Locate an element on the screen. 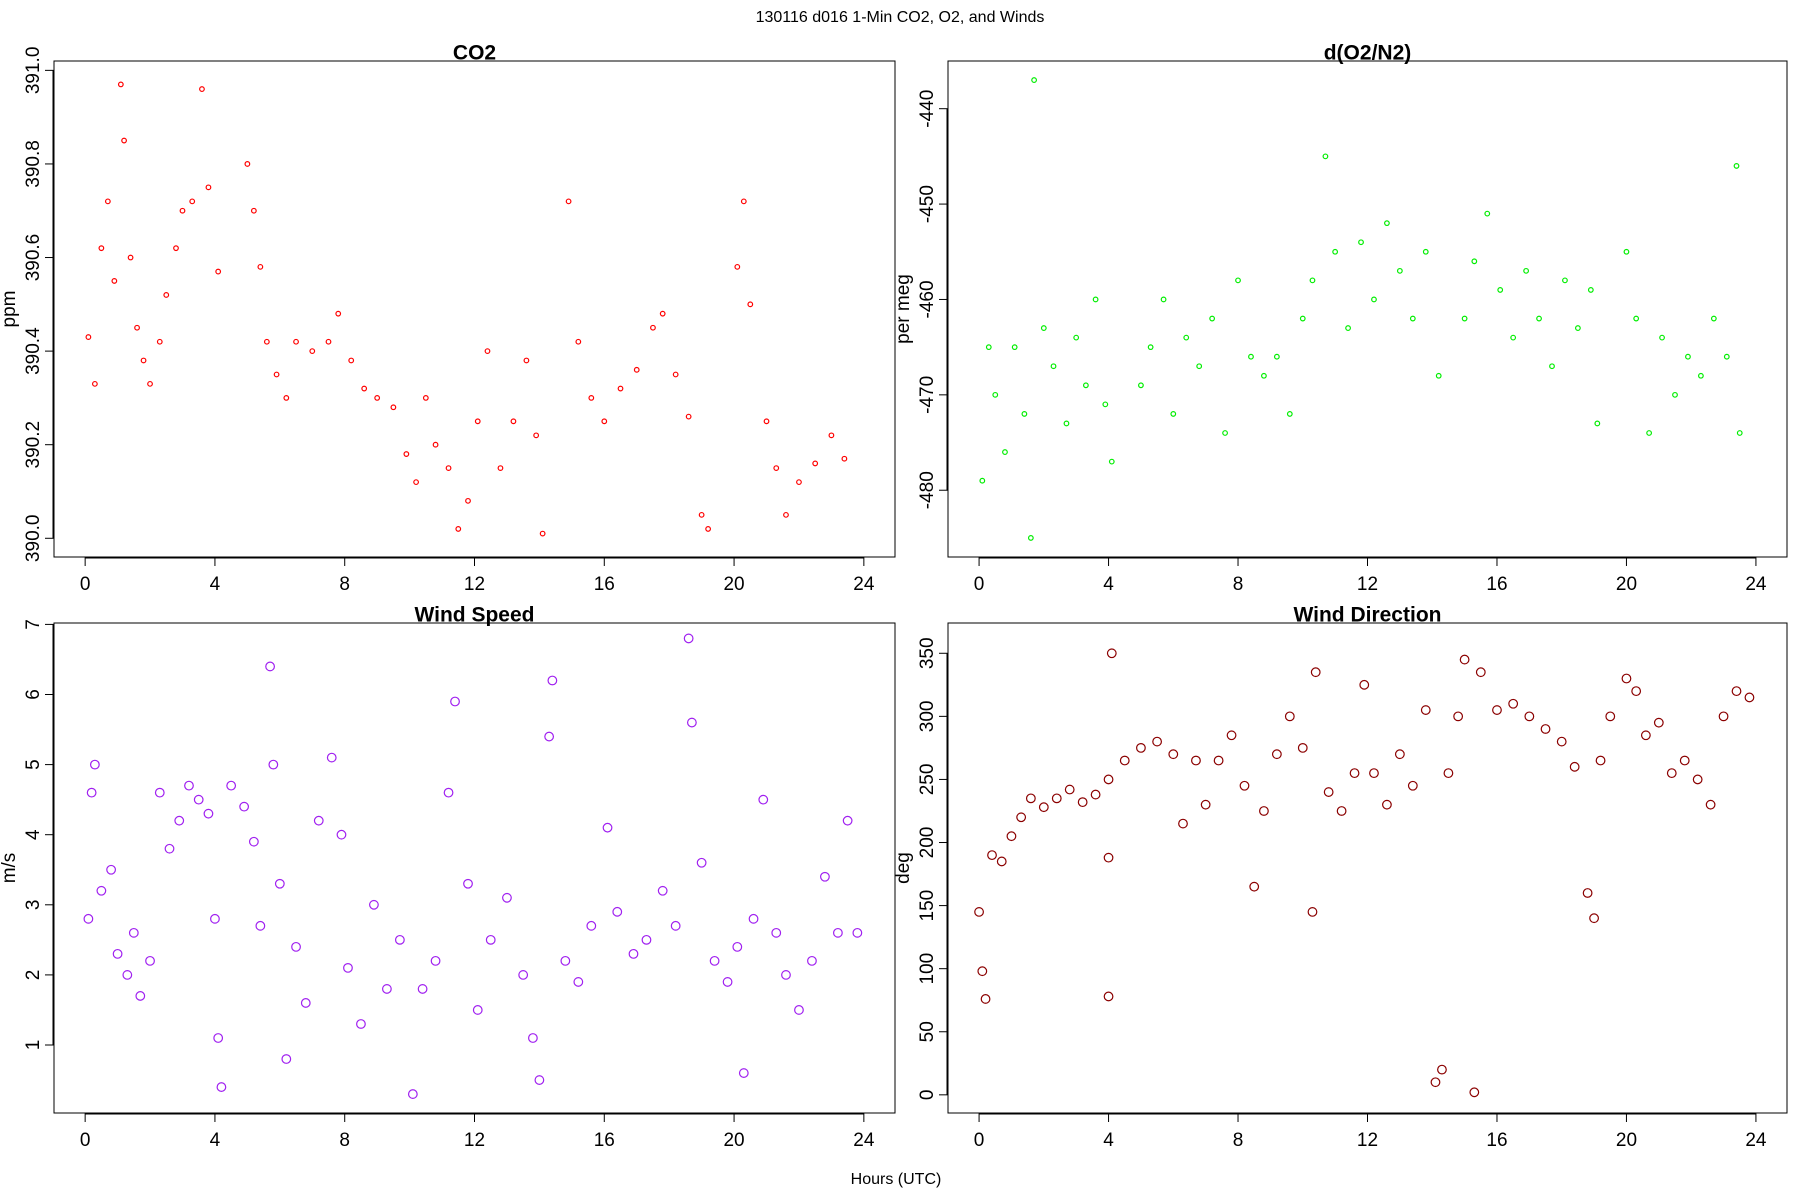  y-axis-label: m/s is located at coordinates (10, 868).